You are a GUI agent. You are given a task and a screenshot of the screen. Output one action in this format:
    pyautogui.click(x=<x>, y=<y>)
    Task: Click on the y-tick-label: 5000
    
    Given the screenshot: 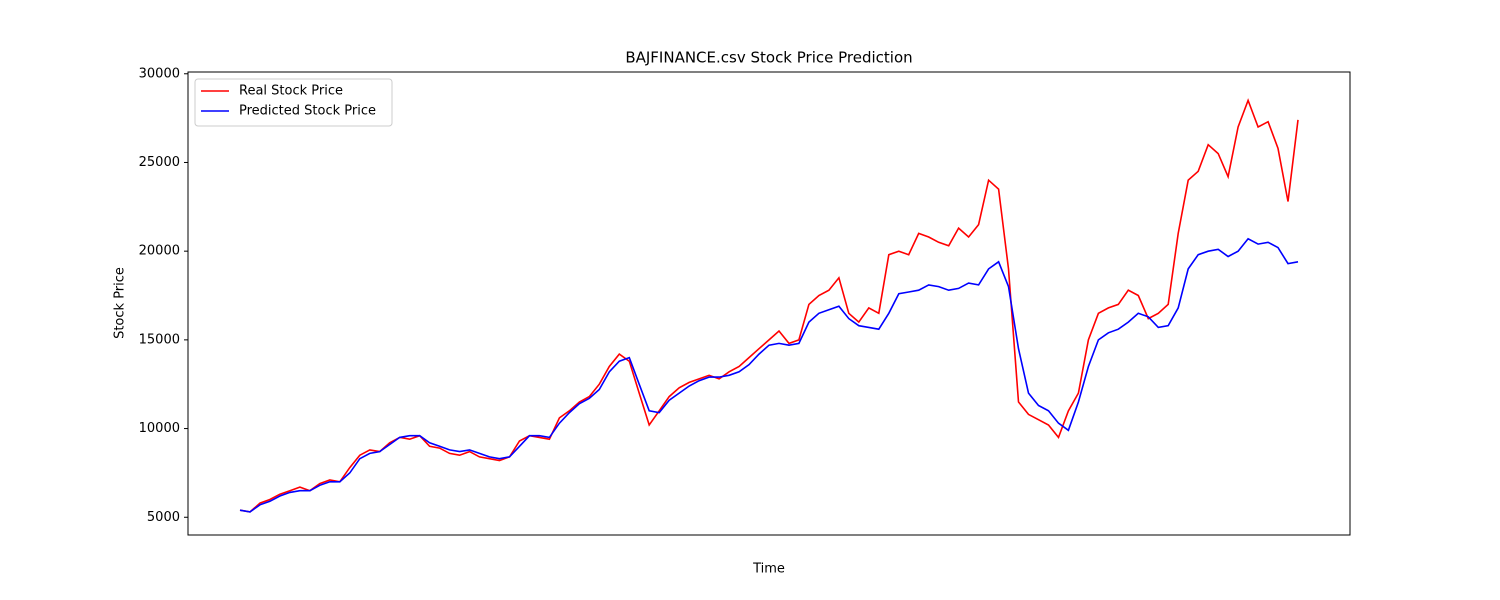 What is the action you would take?
    pyautogui.click(x=163, y=517)
    